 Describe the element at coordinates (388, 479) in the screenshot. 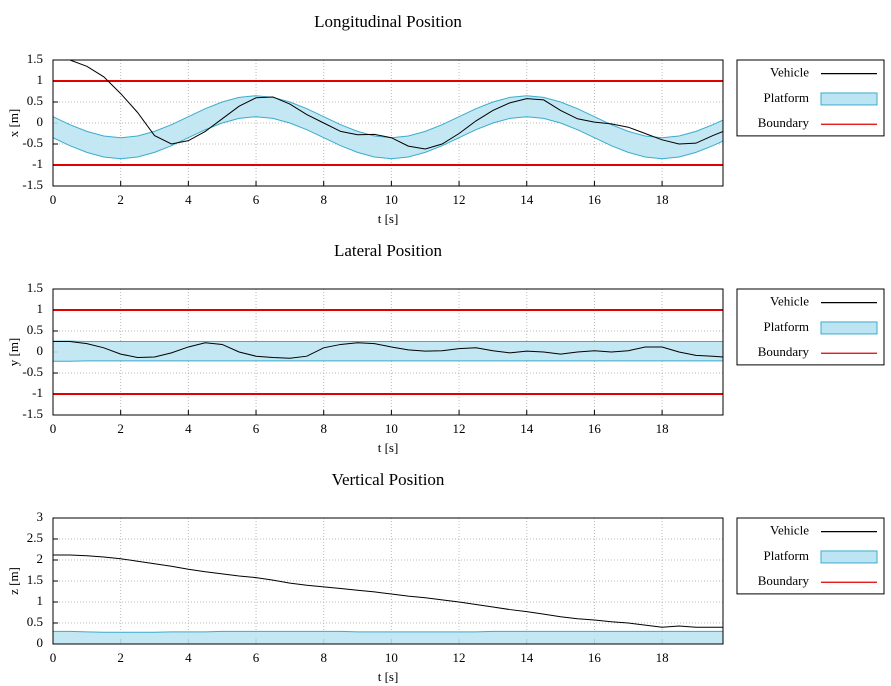

I see `chart-title: Vertical Position` at that location.